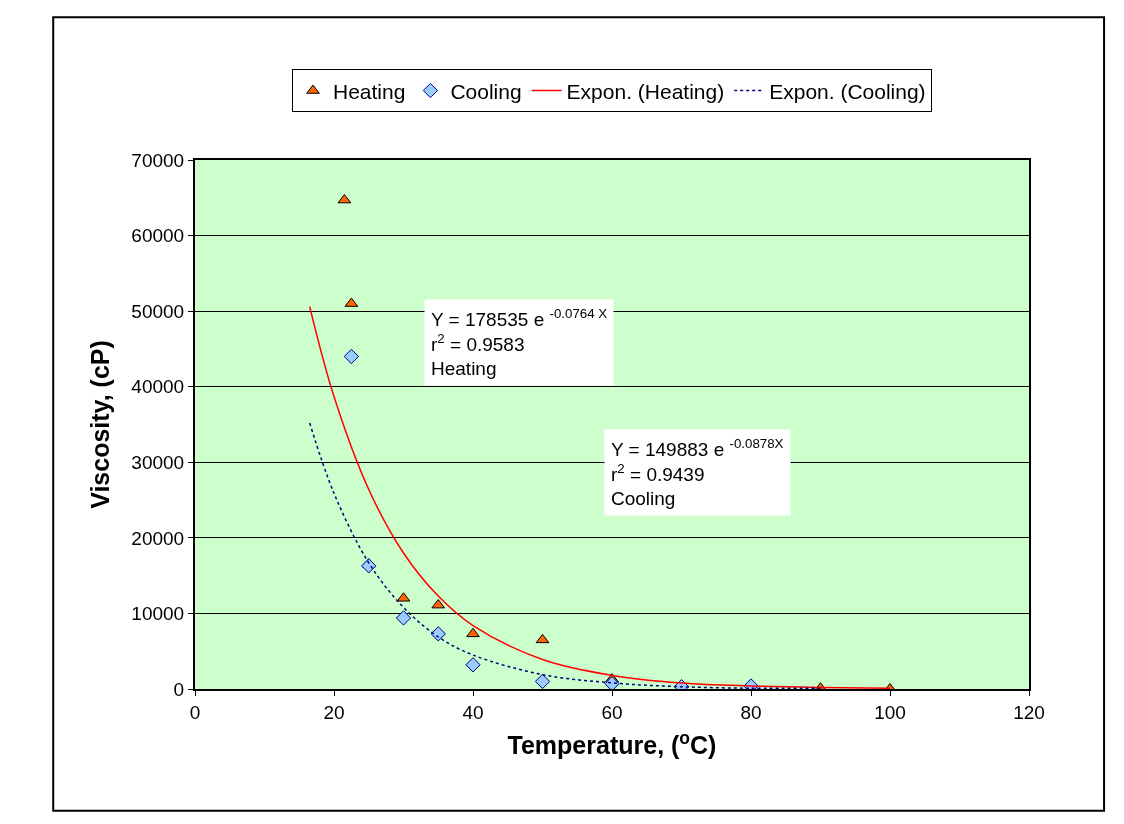 The height and width of the screenshot is (824, 1124). Describe the element at coordinates (890, 712) in the screenshot. I see `x-tick-label: 100` at that location.